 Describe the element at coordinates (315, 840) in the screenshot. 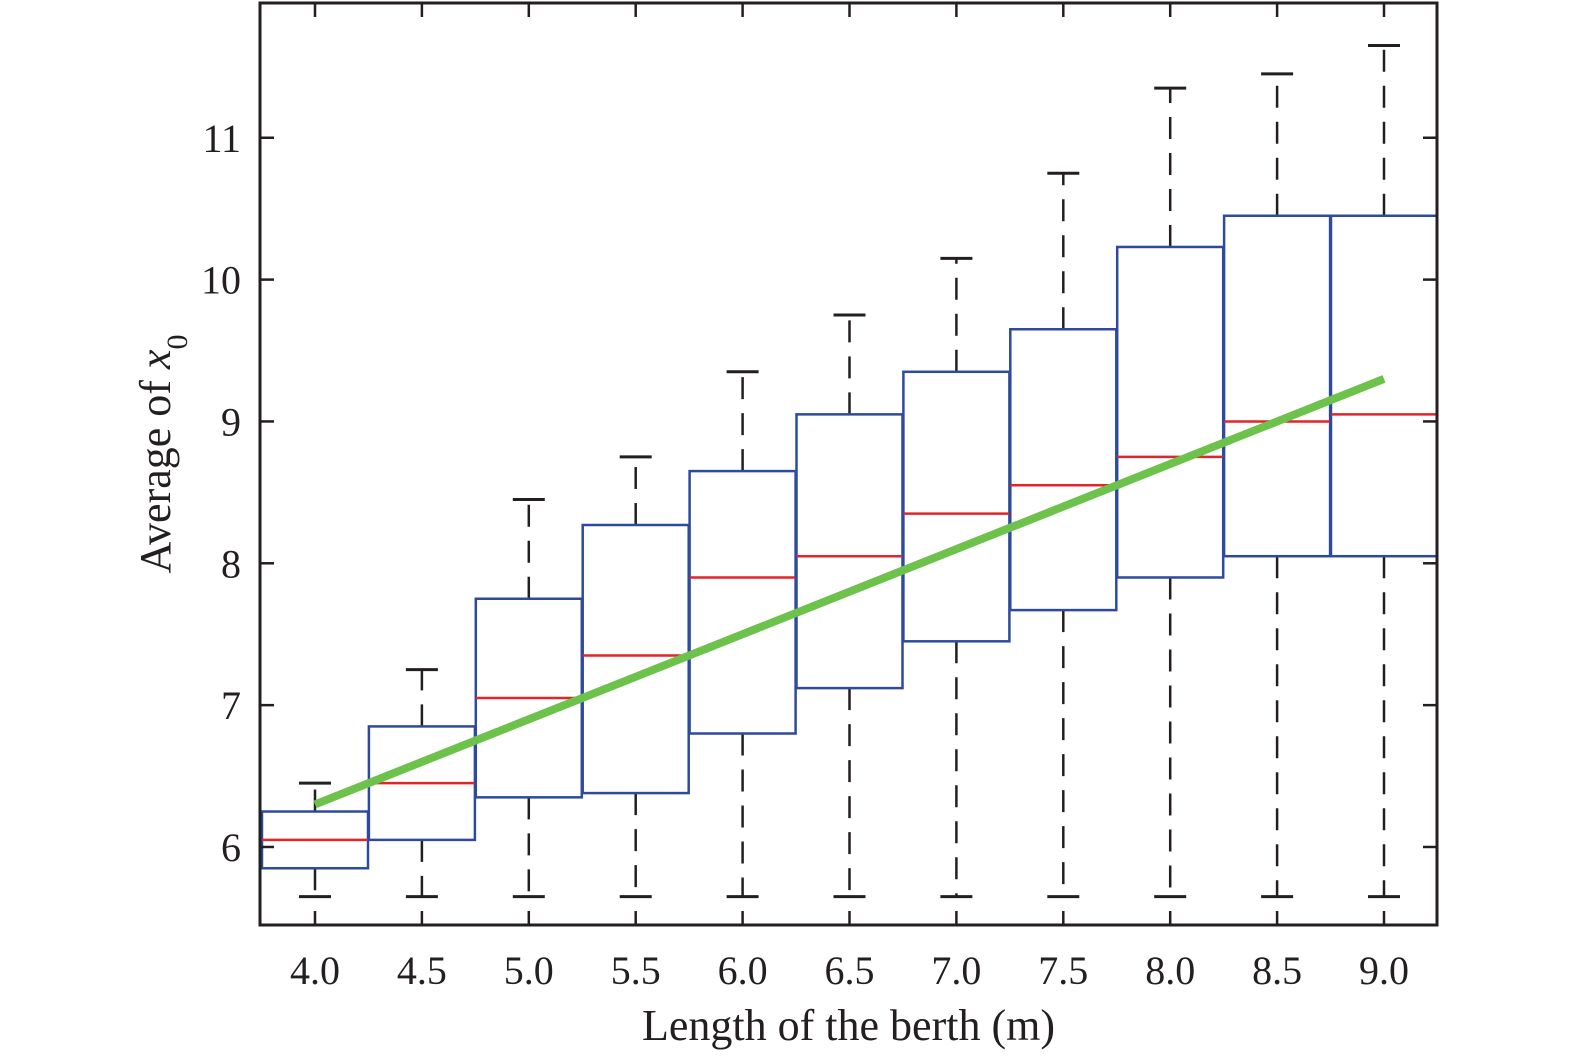

I see `box-4.0` at that location.